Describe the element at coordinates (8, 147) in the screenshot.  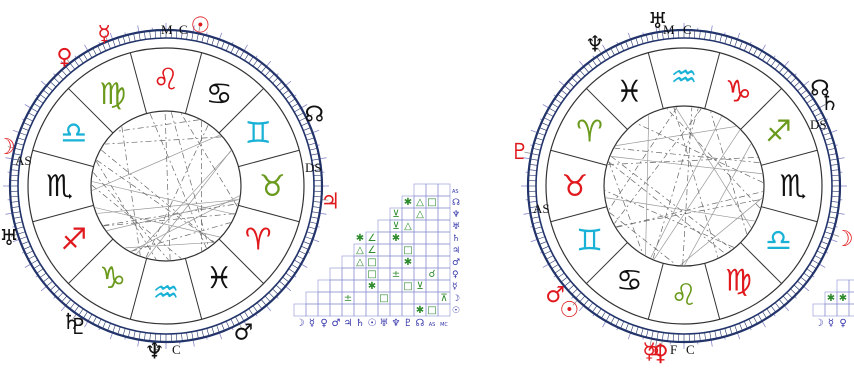
I see `planet-icon: ☽︎` at that location.